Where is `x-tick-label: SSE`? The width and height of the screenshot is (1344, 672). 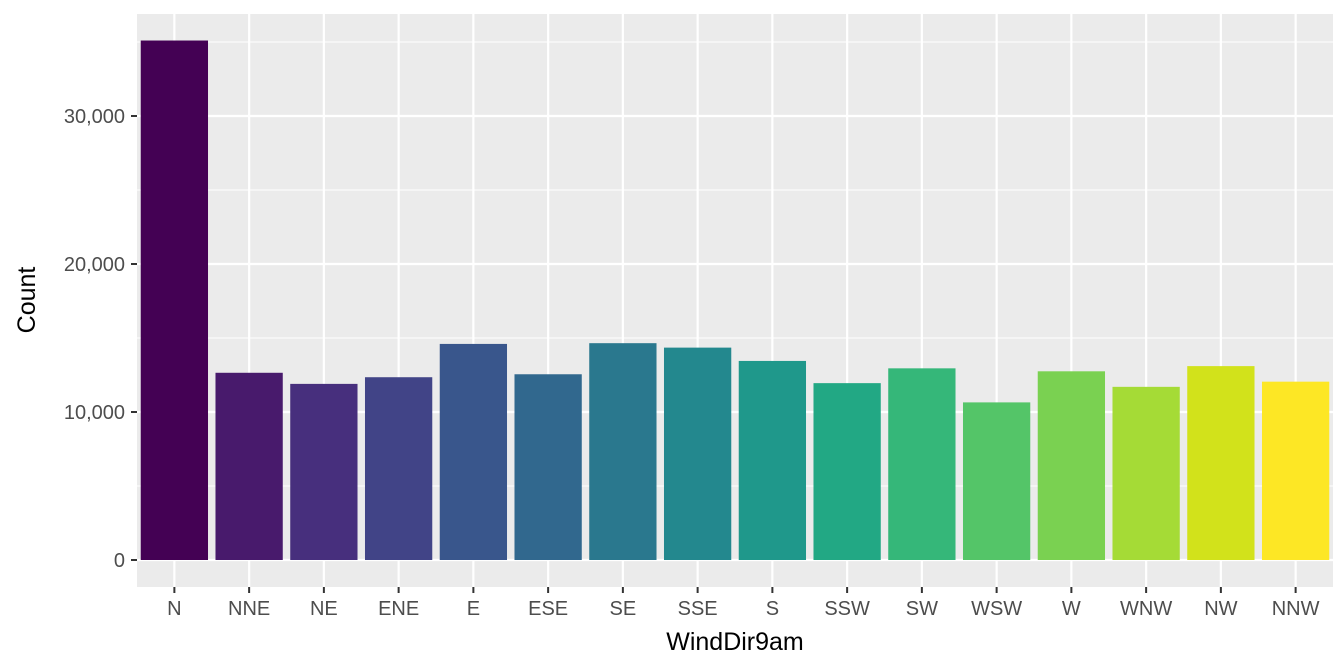 x-tick-label: SSE is located at coordinates (698, 609).